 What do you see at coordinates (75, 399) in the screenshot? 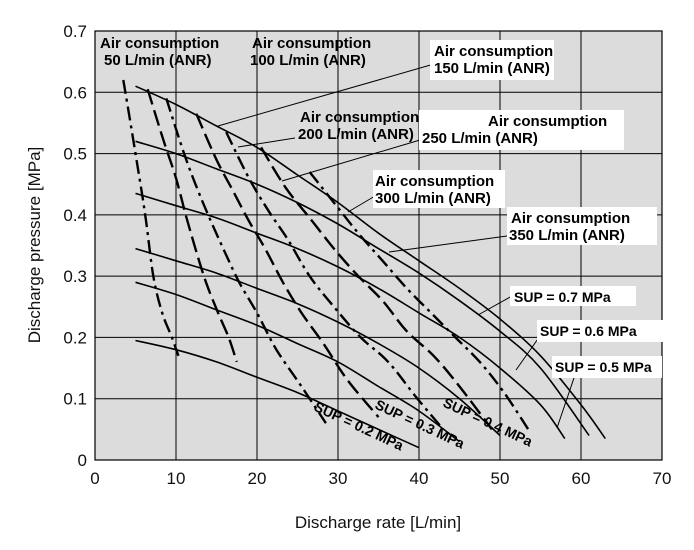
I see `y-tick-label: 0.1` at bounding box center [75, 399].